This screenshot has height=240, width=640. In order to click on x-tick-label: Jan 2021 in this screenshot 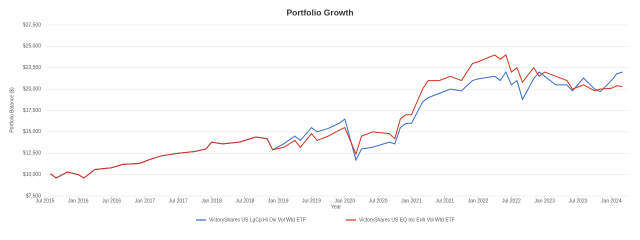, I will do `click(411, 201)`.